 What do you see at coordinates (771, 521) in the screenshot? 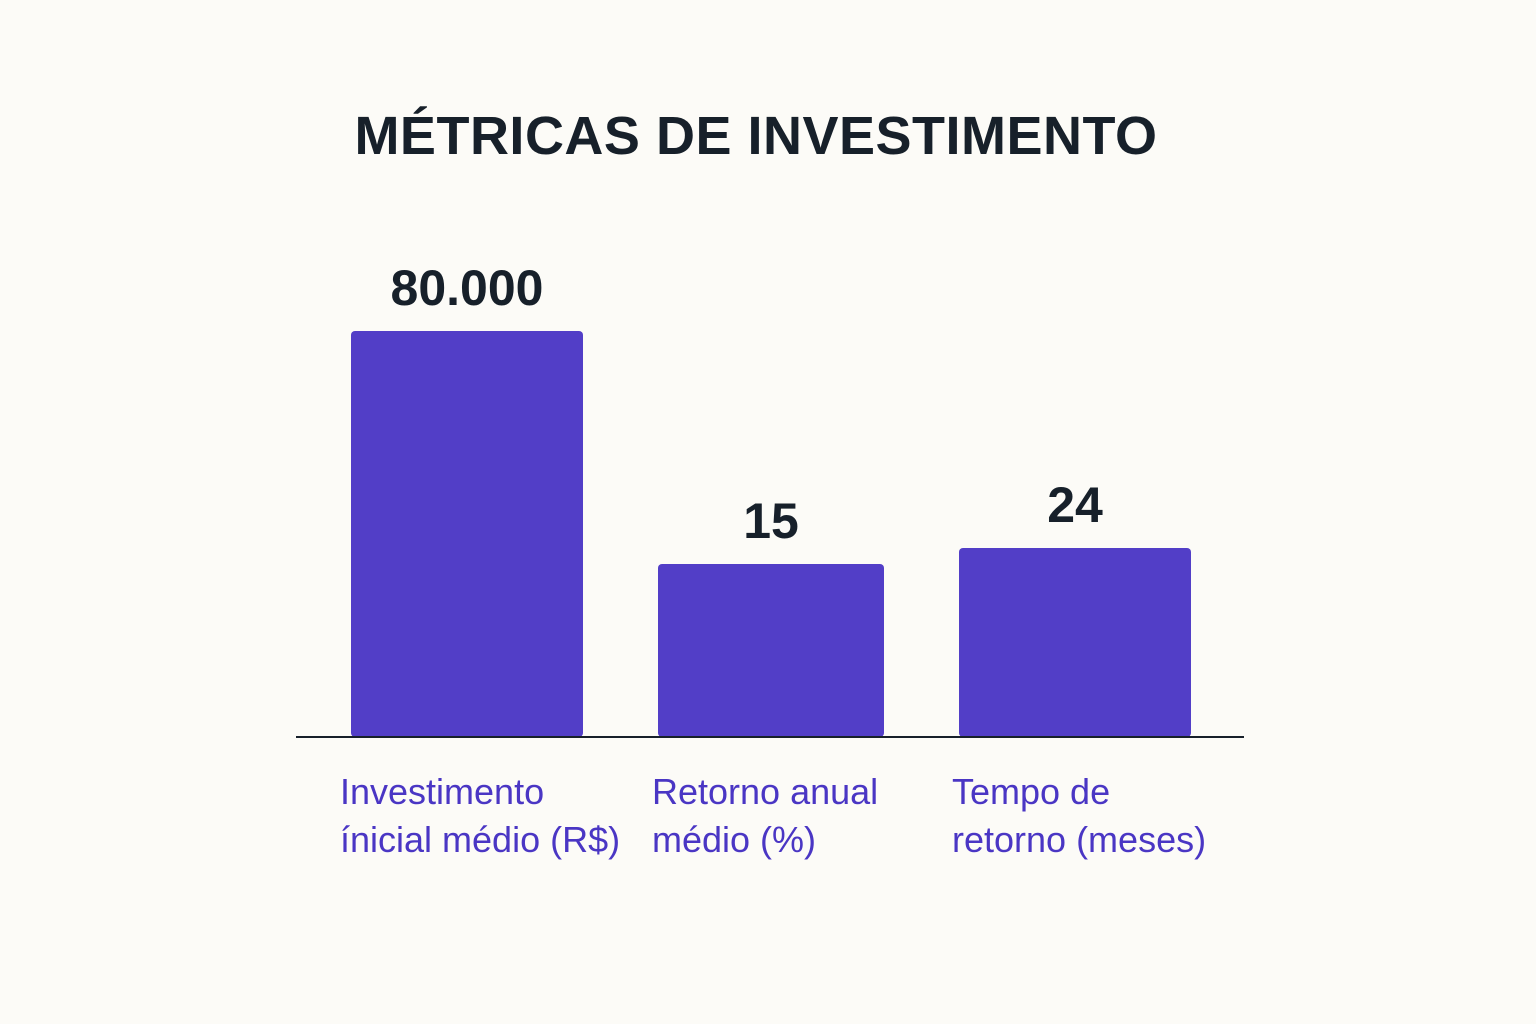
I see `value-label-retorno-anual: 15` at bounding box center [771, 521].